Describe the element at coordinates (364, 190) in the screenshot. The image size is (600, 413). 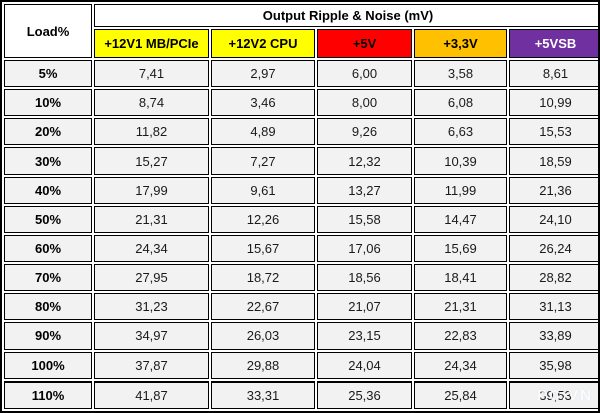
I see `value-cell: 13,27` at that location.